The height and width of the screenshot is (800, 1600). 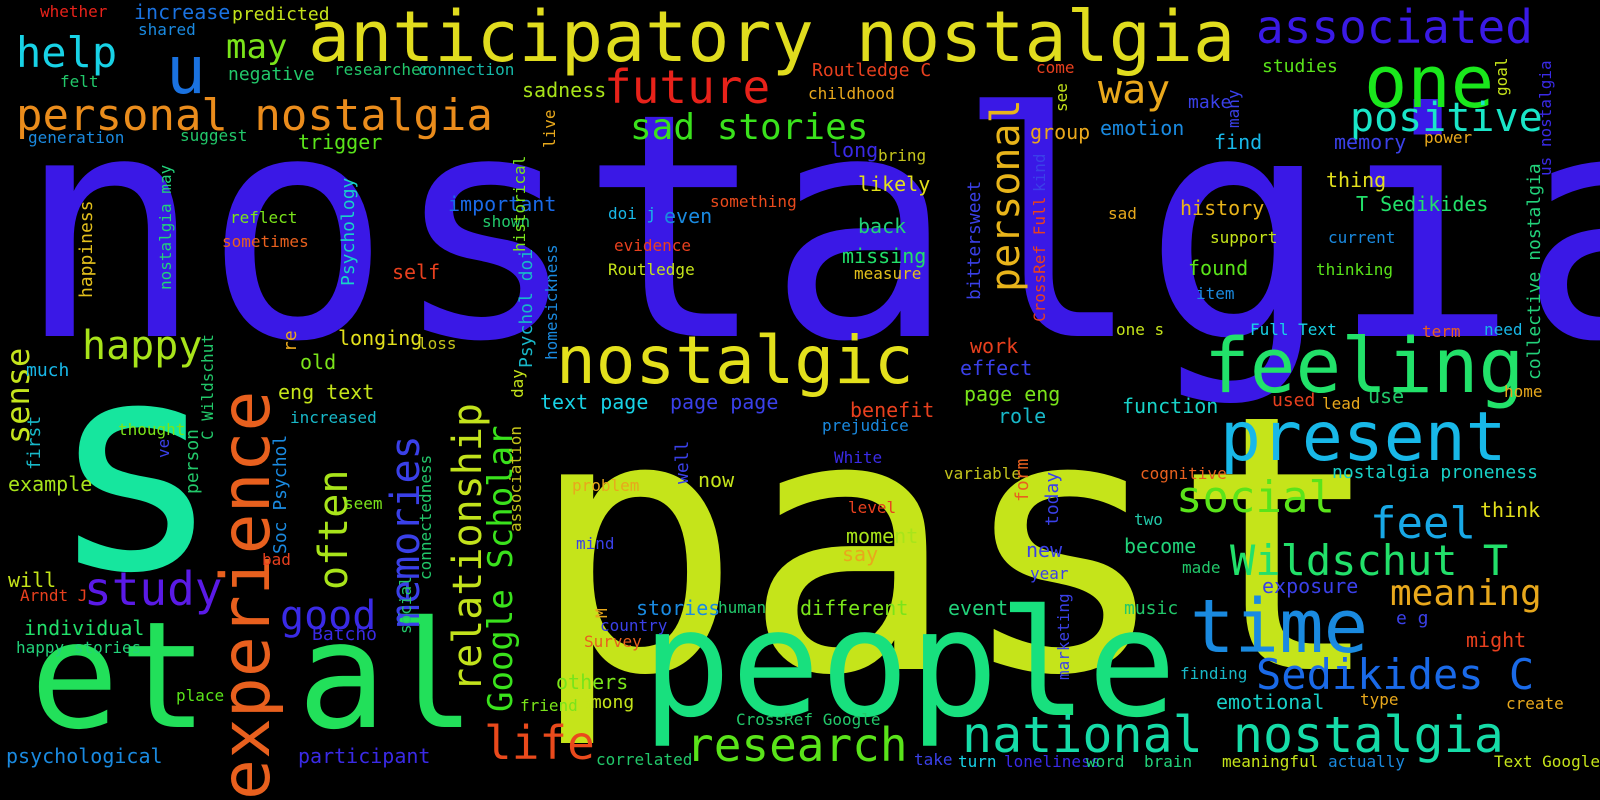 I want to click on word: many, so click(x=1233, y=108).